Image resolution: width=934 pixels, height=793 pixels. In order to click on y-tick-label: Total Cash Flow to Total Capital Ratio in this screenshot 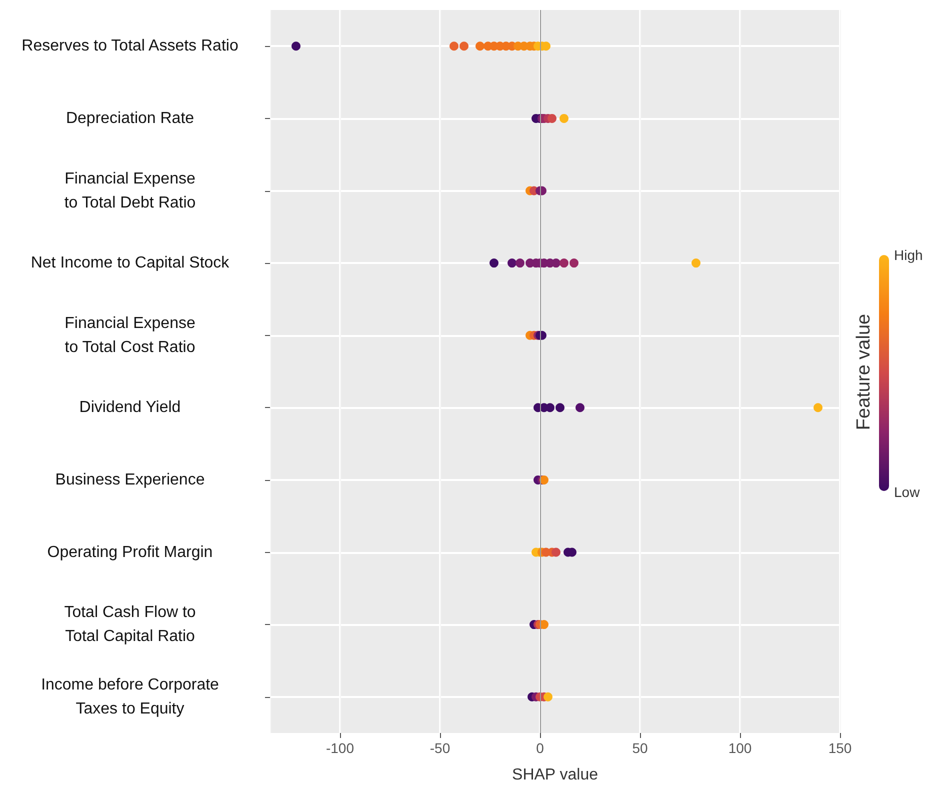, I will do `click(130, 625)`.